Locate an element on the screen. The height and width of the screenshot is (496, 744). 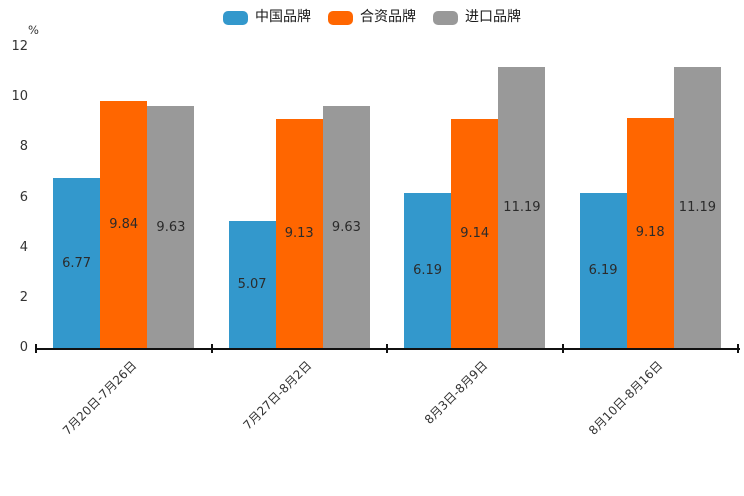
legend-item-series-3: 进口品牌 is located at coordinates (477, 17).